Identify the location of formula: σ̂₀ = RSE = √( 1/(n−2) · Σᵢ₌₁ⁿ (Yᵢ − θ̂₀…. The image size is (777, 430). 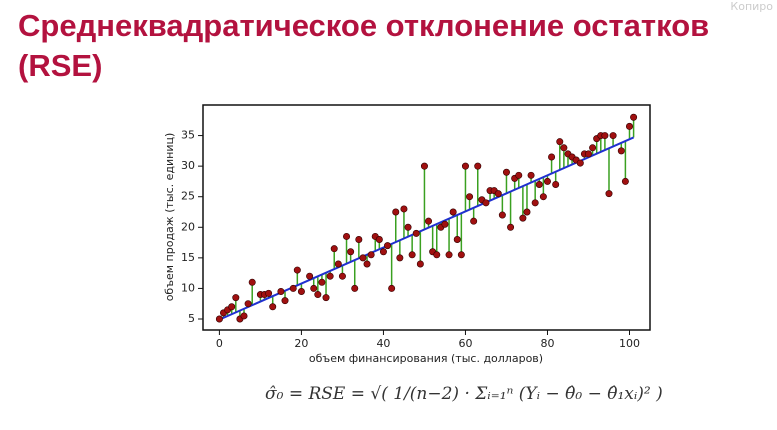
(464, 394).